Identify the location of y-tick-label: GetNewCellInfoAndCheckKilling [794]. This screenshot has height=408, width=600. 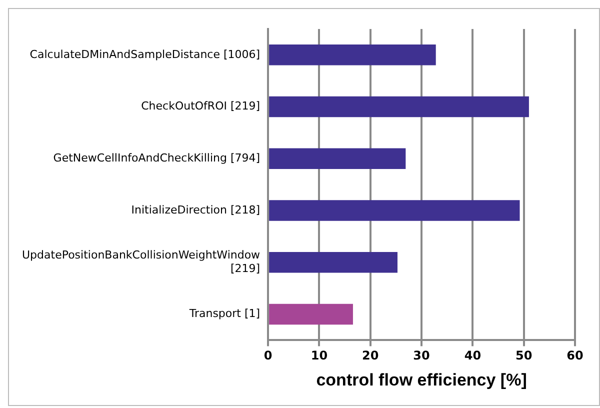
(156, 158).